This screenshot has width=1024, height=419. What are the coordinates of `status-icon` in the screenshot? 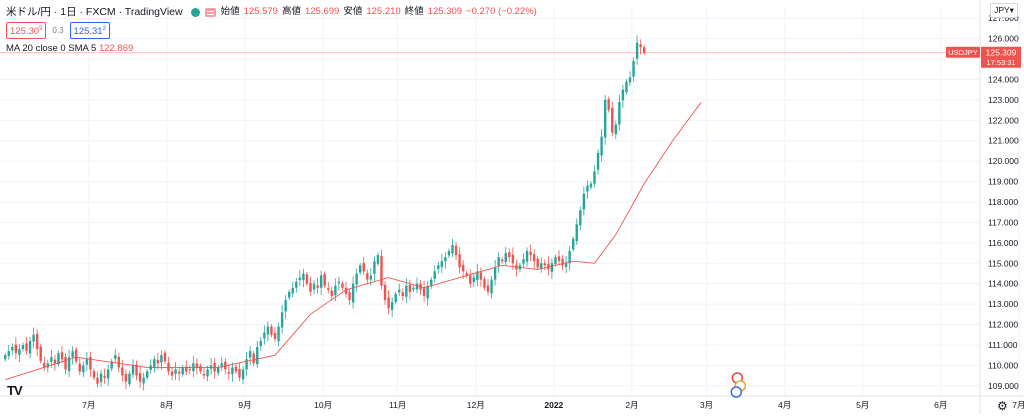 It's located at (195, 12).